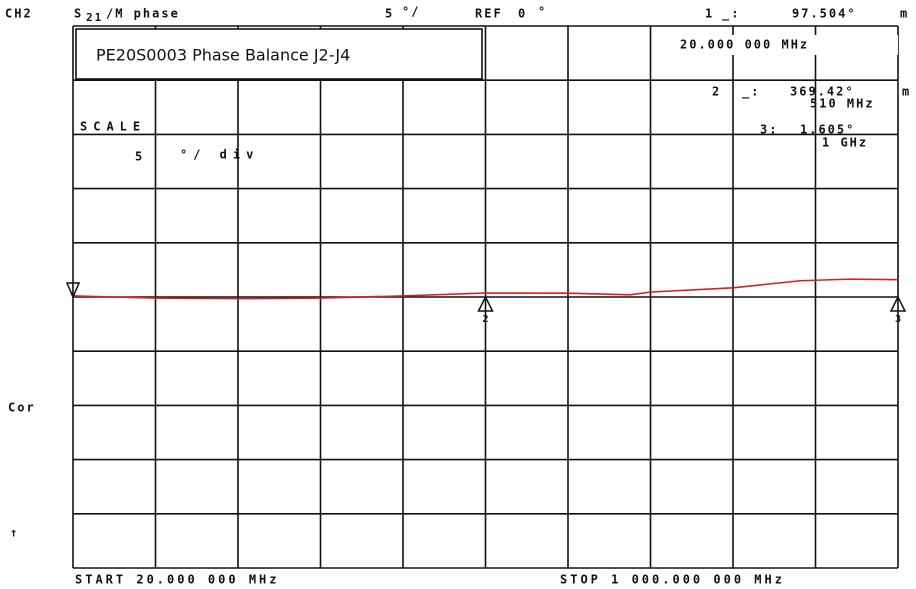 This screenshot has height=589, width=916. I want to click on header-scale: 5, so click(389, 14).